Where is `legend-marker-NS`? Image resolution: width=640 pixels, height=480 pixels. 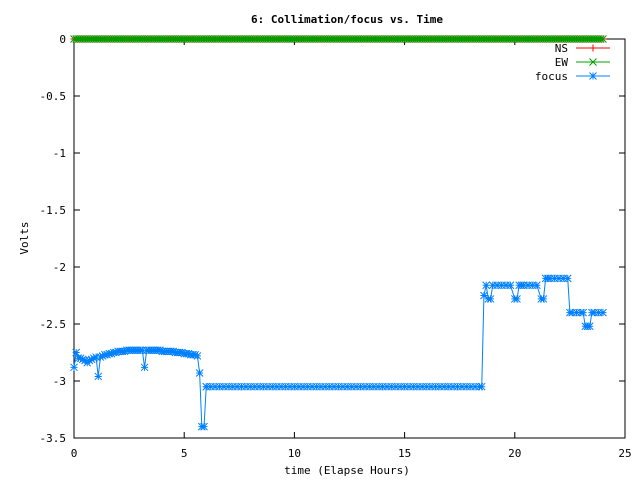
legend-marker-NS is located at coordinates (593, 48).